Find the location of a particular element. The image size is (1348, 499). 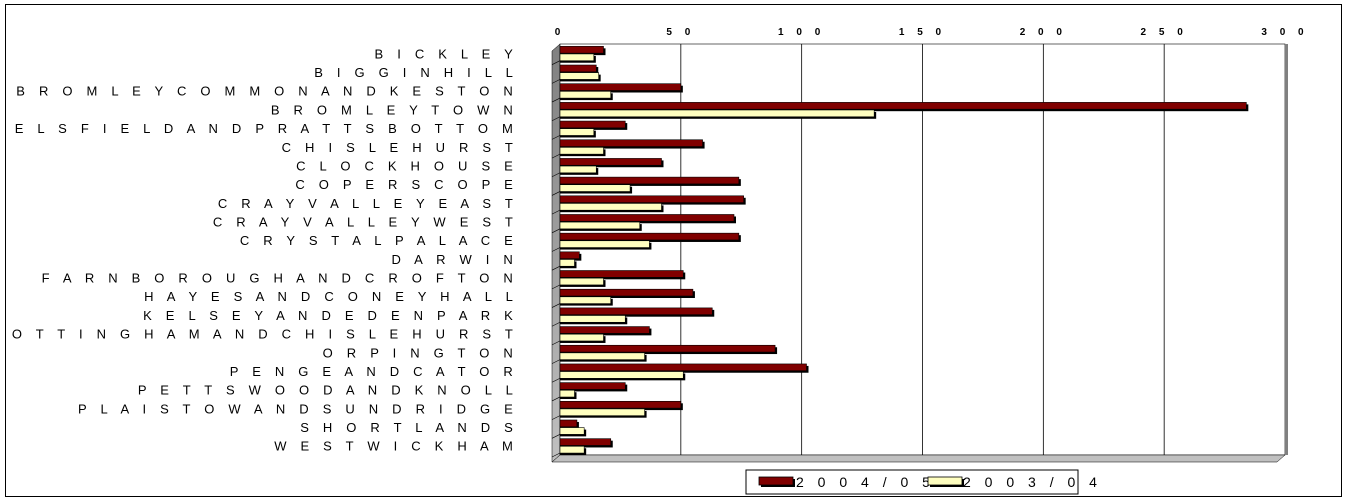

x-tick-label: 5 0 is located at coordinates (680, 32).